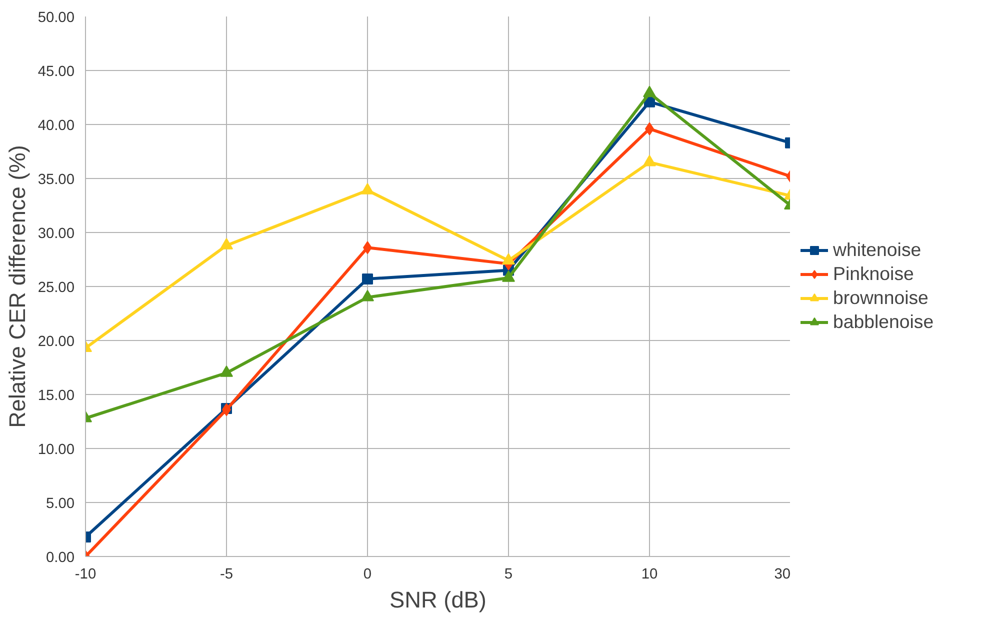  I want to click on y-tick-label: 15.00, so click(56, 396).